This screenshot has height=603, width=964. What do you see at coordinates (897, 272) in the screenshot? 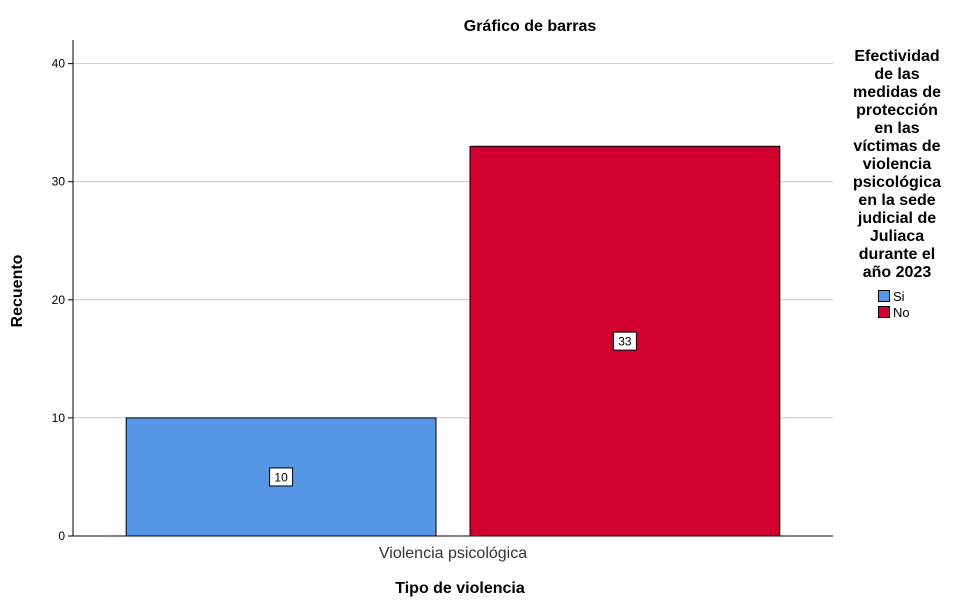
I see `legend-title-line: año 2023` at bounding box center [897, 272].